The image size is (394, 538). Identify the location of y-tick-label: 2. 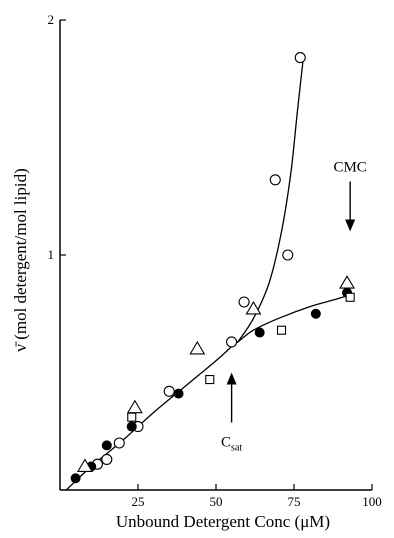
(51, 19).